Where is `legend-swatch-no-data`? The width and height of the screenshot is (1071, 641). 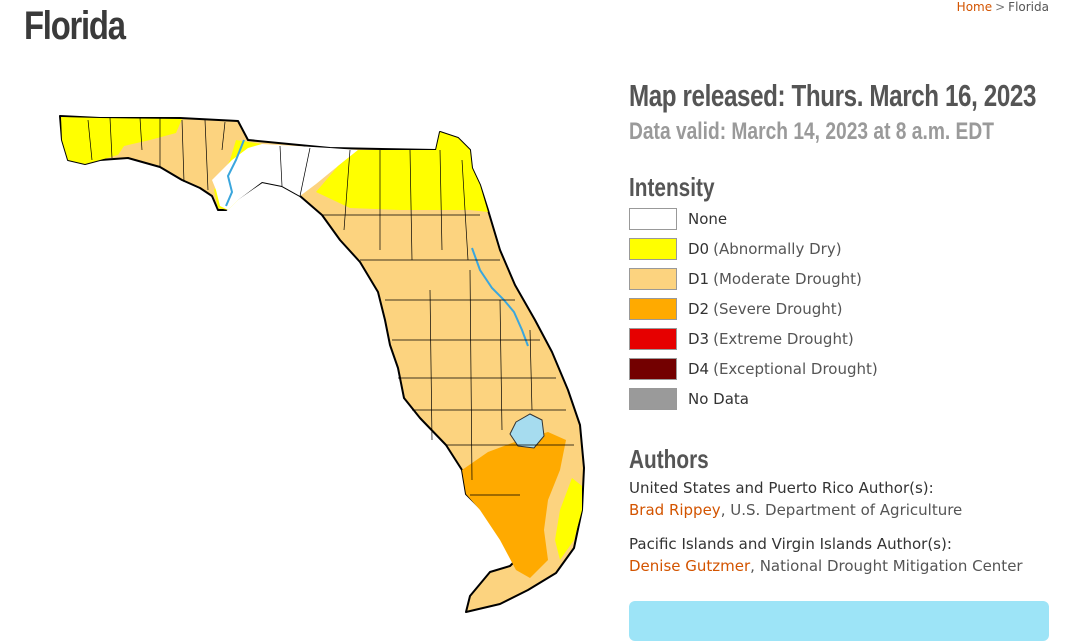 legend-swatch-no-data is located at coordinates (653, 399).